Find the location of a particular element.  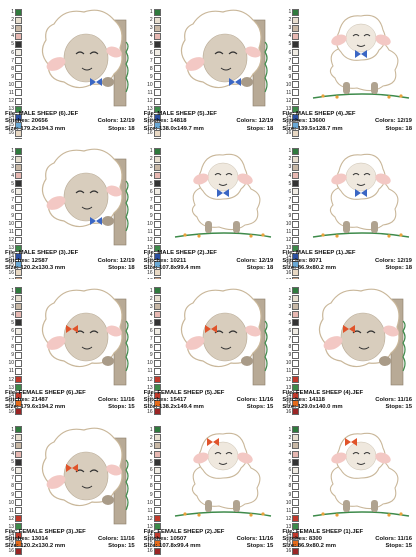

color-chip-number: 15 is located at coordinates (150, 403).